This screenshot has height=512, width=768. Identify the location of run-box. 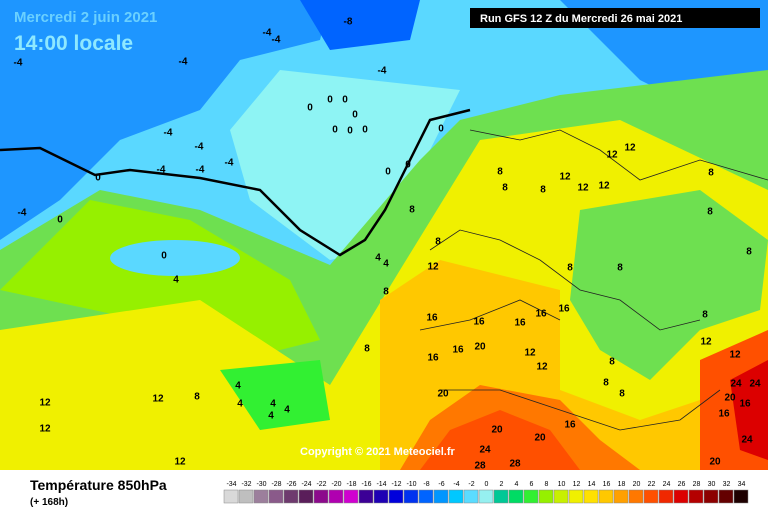
(615, 18).